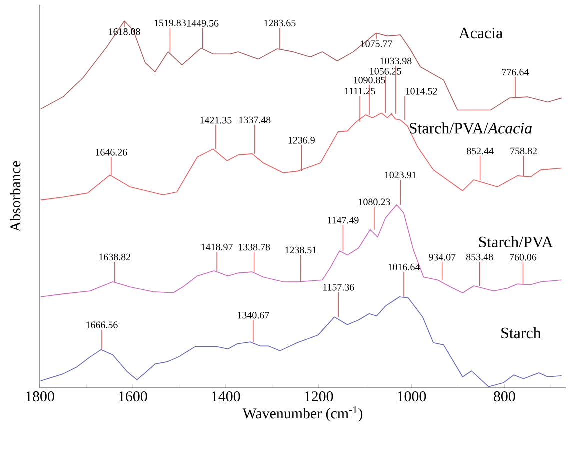 The image size is (585, 449). Describe the element at coordinates (216, 120) in the screenshot. I see `annotation: 1421.35` at that location.